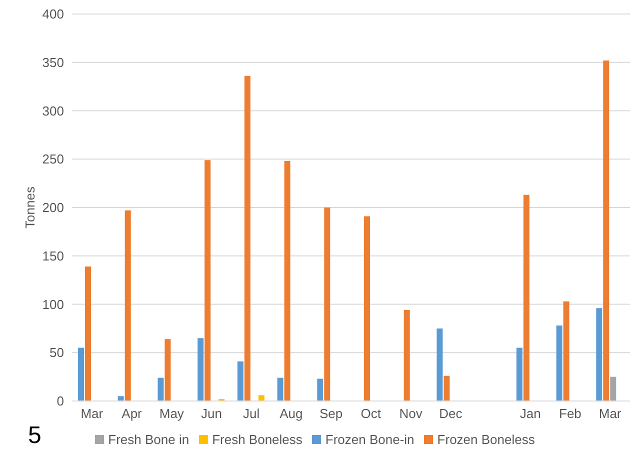 The width and height of the screenshot is (636, 459). What do you see at coordinates (57, 352) in the screenshot?
I see `y-tick-label: 50` at bounding box center [57, 352].